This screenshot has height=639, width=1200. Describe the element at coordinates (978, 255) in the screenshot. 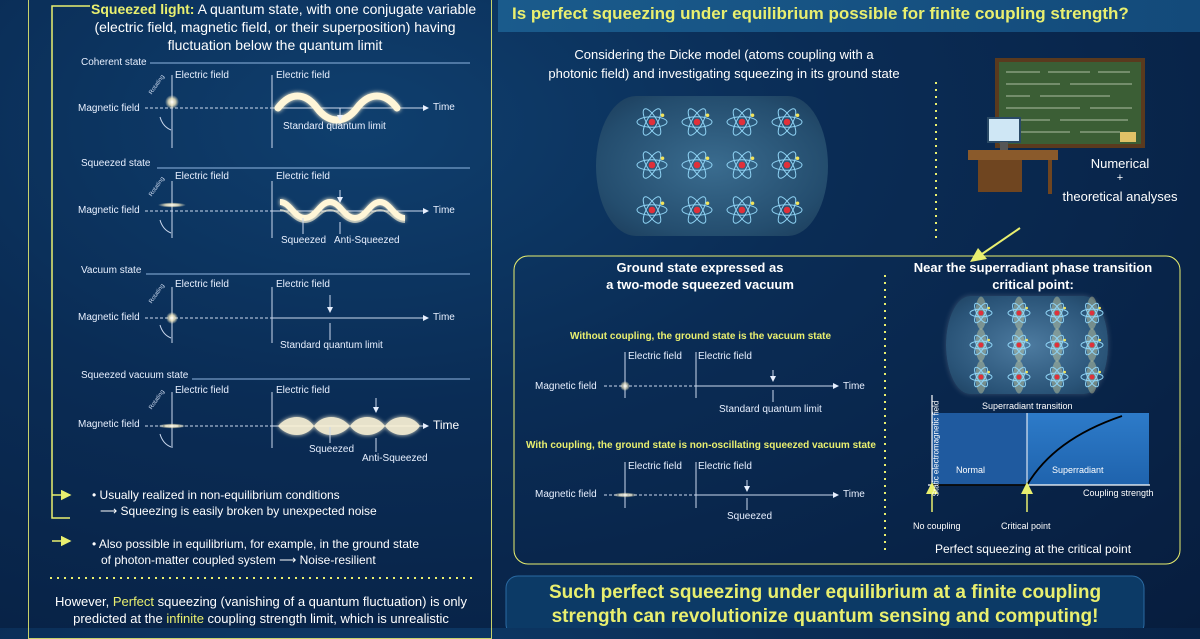

I see `analysis-arrowhead` at that location.